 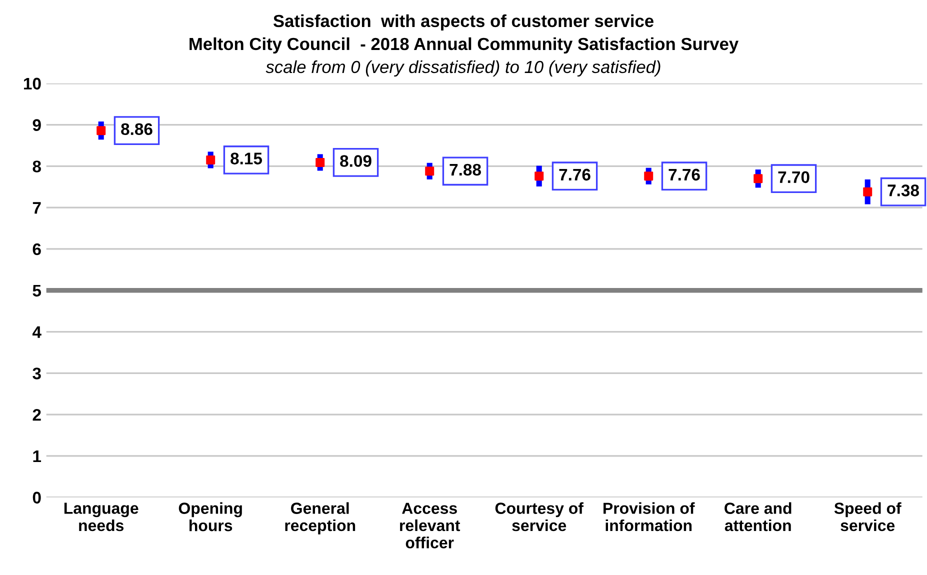 What do you see at coordinates (794, 177) in the screenshot?
I see `text: 7.70` at bounding box center [794, 177].